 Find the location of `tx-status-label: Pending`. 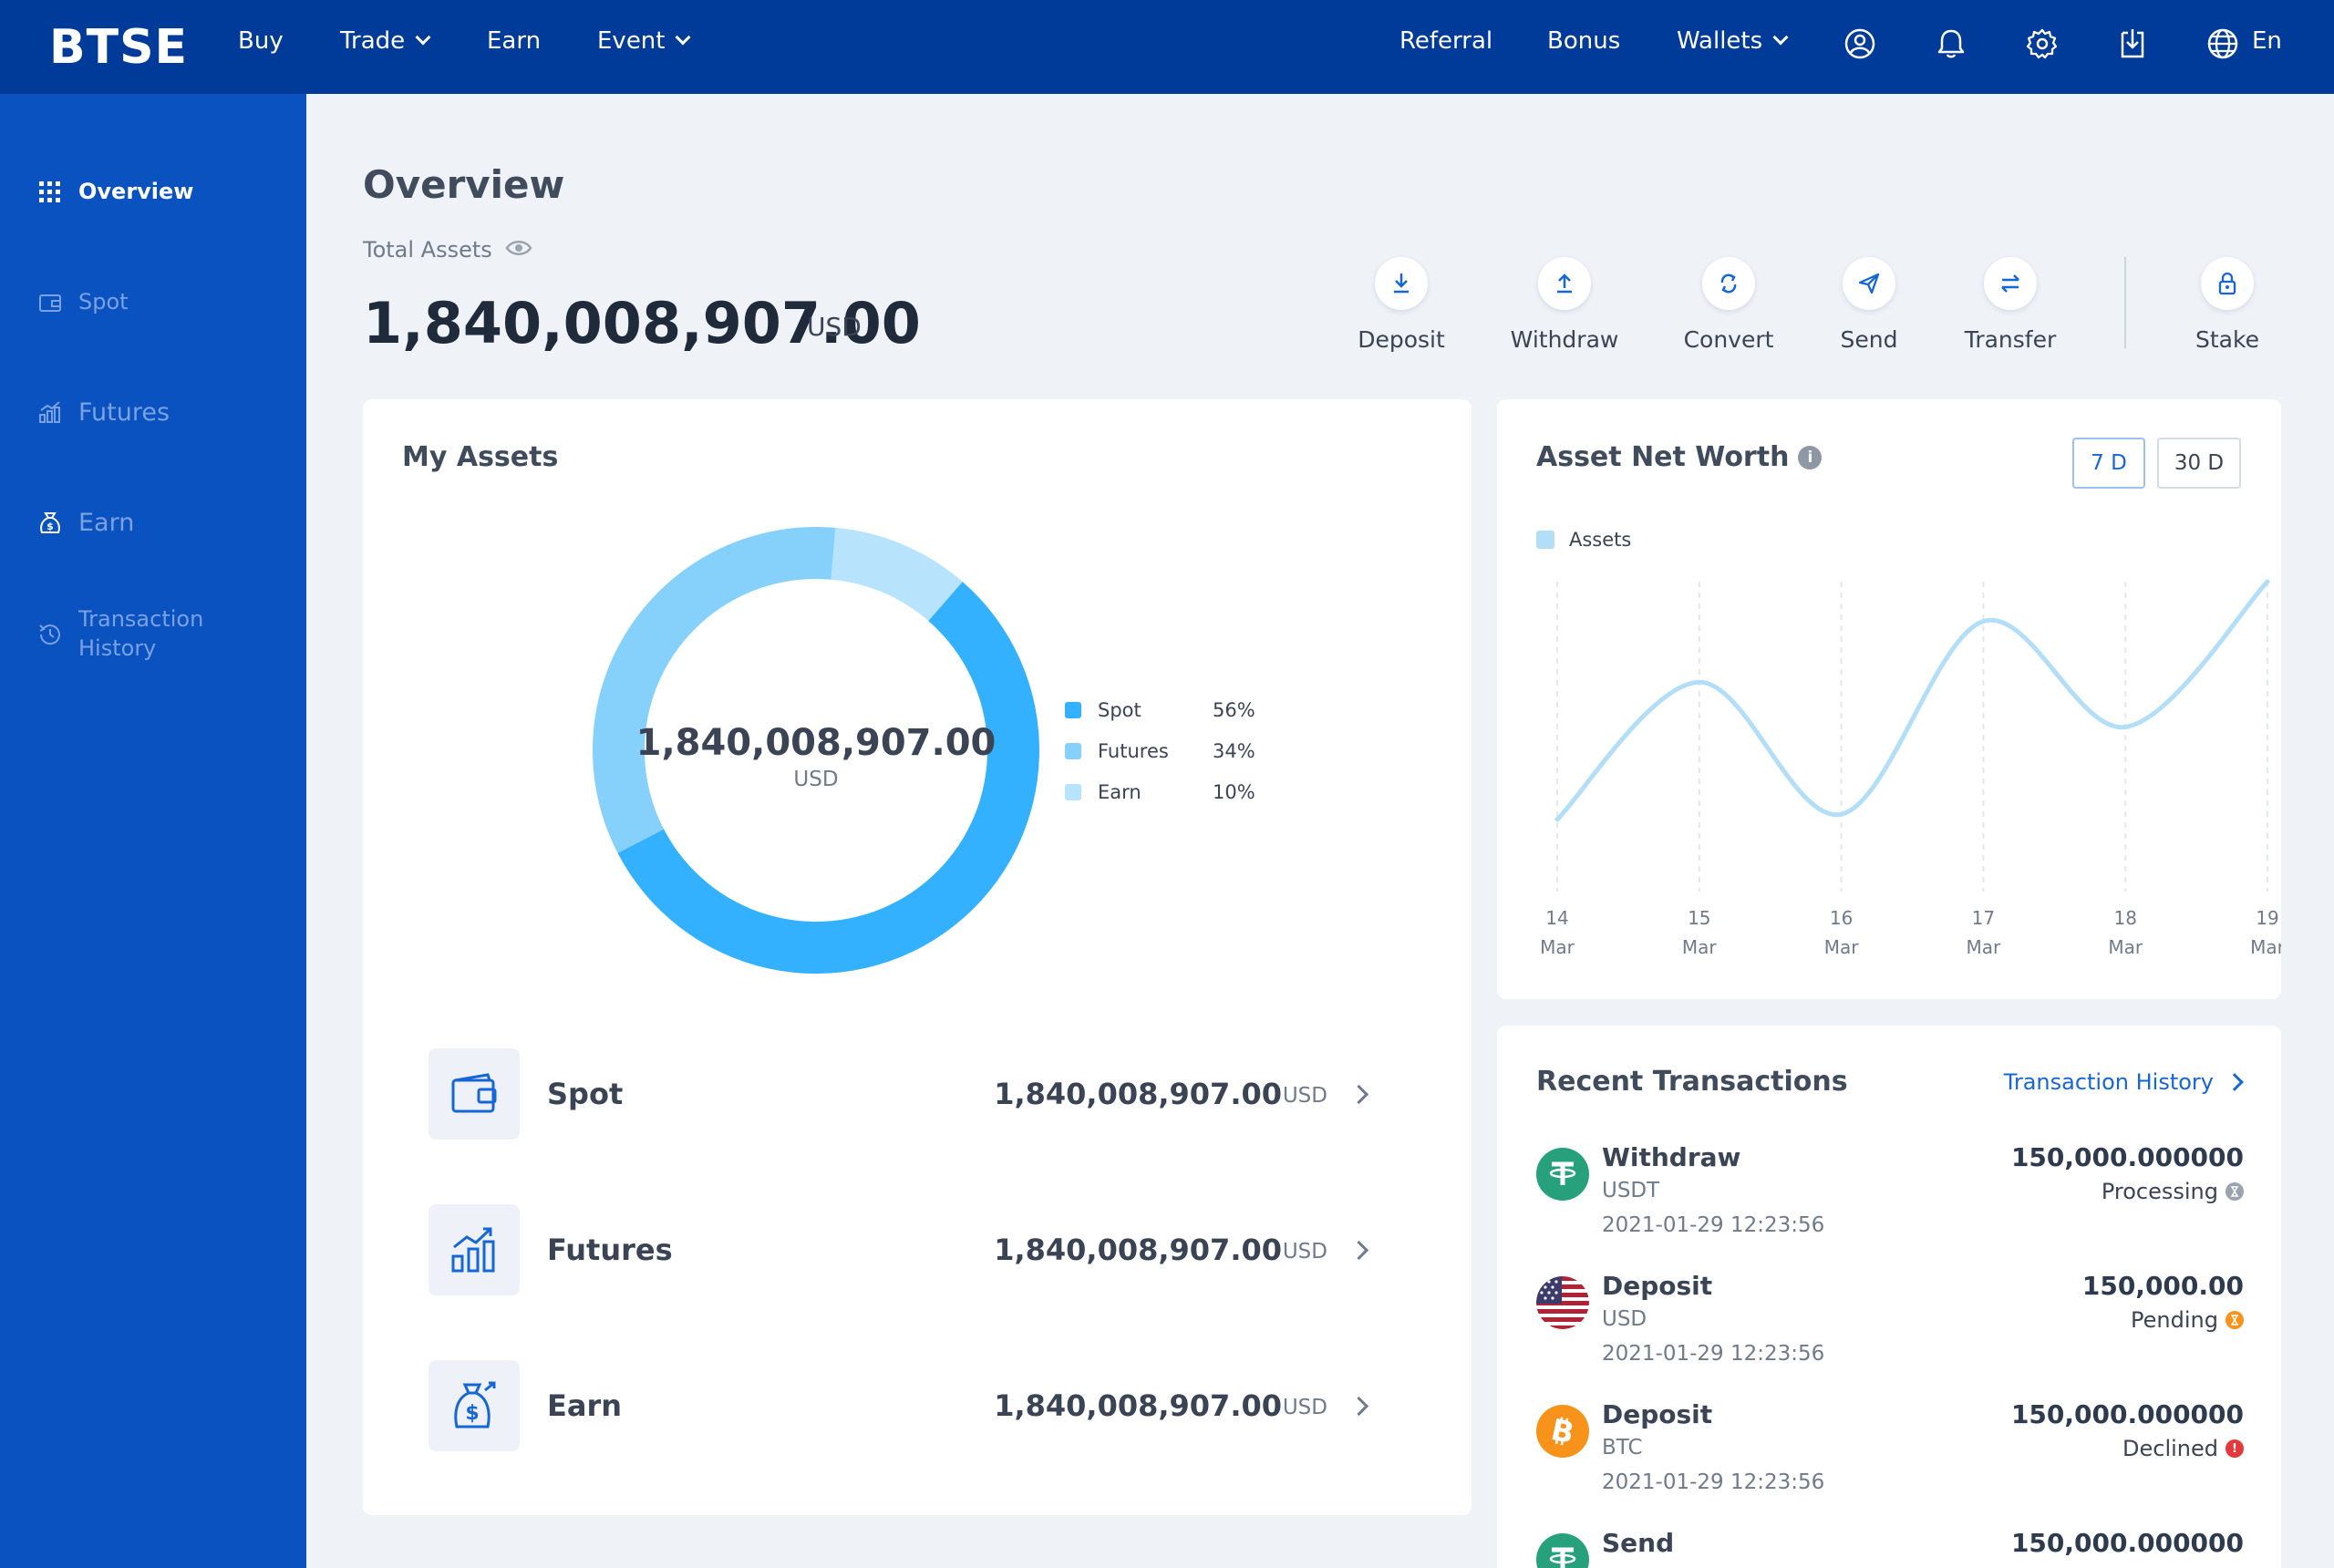

tx-status-label: Pending is located at coordinates (2174, 1320).